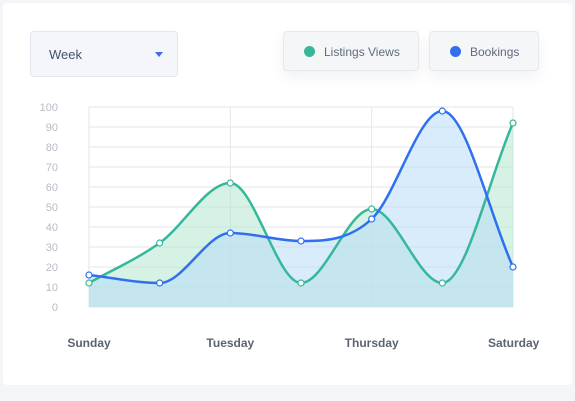  I want to click on x-tick-label: Sunday, so click(89, 343).